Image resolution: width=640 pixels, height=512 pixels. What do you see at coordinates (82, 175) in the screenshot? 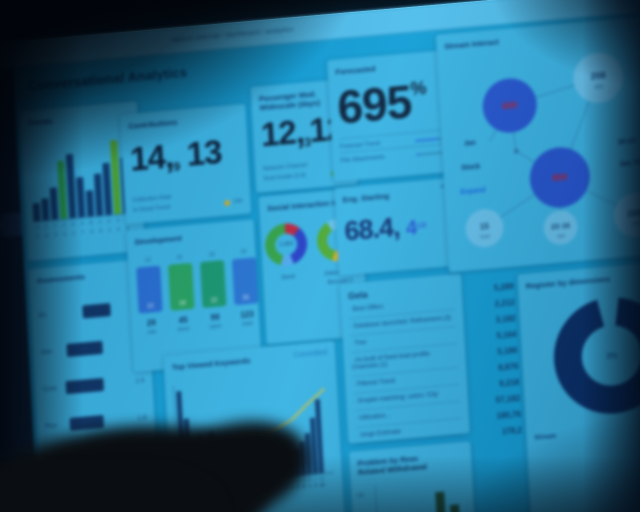
I see `trends-bar-chart` at bounding box center [82, 175].